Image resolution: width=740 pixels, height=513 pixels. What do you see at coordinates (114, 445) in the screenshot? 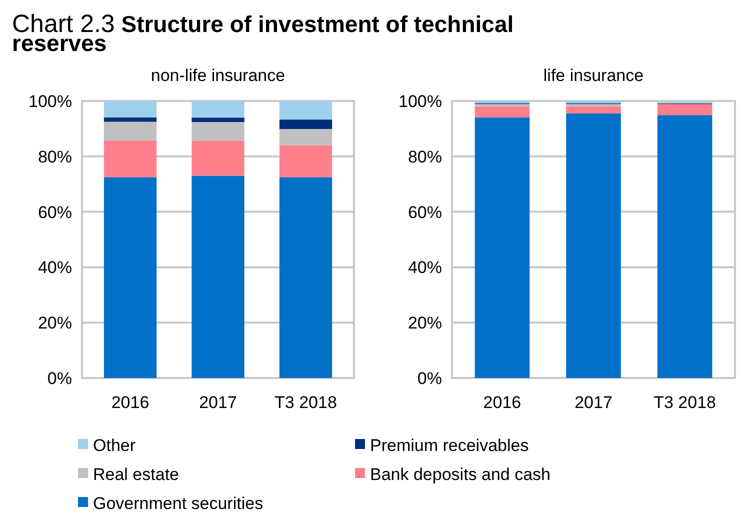
I see `legend-label: Other` at bounding box center [114, 445].